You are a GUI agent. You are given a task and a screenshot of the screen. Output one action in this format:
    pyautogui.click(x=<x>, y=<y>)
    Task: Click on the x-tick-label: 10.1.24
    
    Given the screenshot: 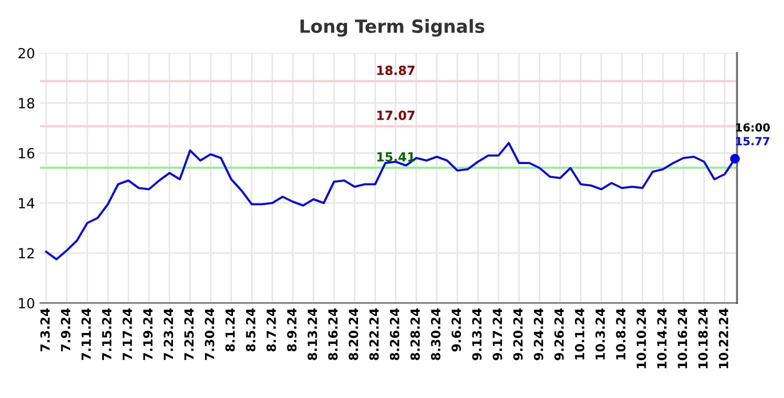 What is the action you would take?
    pyautogui.click(x=579, y=334)
    